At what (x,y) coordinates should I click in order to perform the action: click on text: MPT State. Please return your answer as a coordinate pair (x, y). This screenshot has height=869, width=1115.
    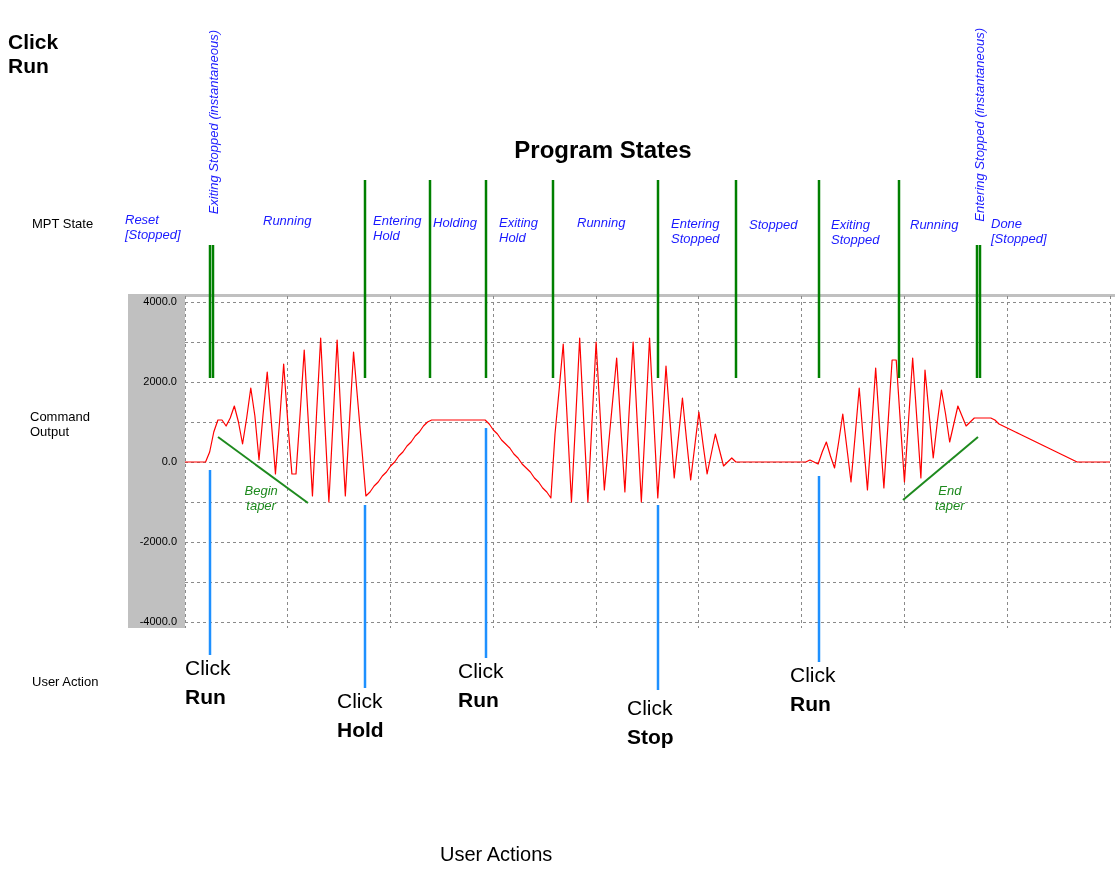
    Looking at the image, I should click on (63, 224).